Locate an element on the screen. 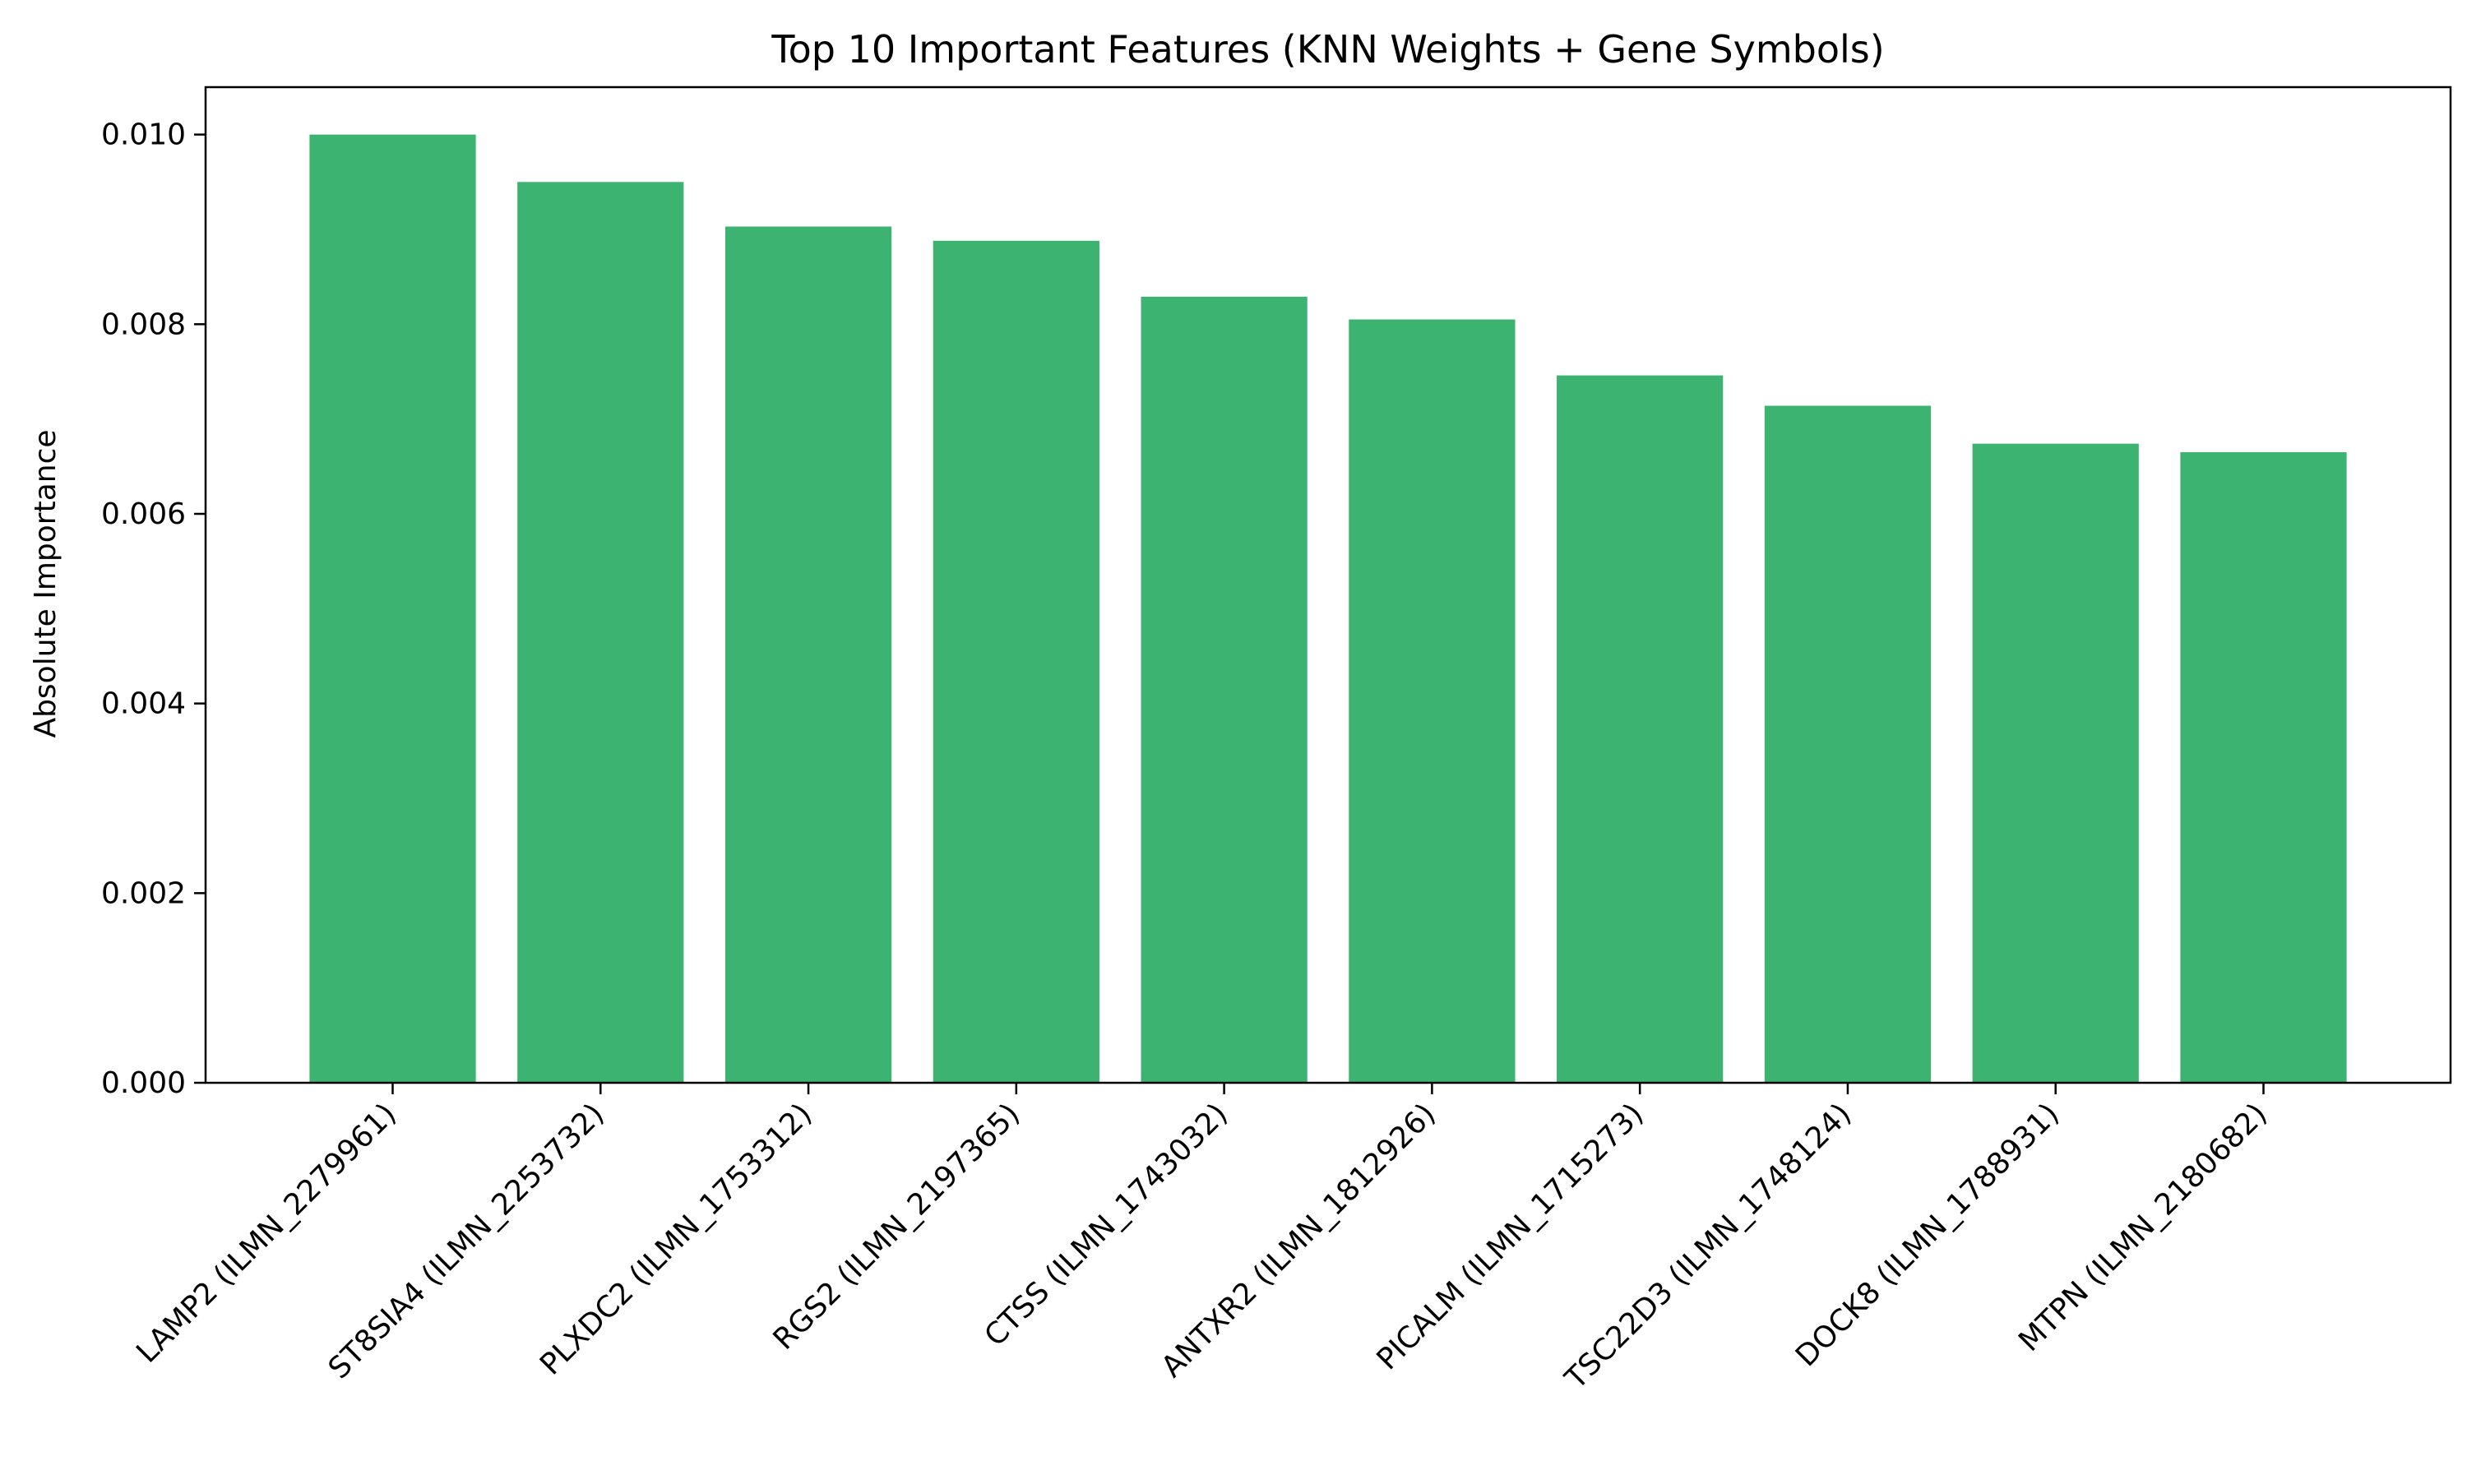  y-tick-label: 0.002 is located at coordinates (143, 893).